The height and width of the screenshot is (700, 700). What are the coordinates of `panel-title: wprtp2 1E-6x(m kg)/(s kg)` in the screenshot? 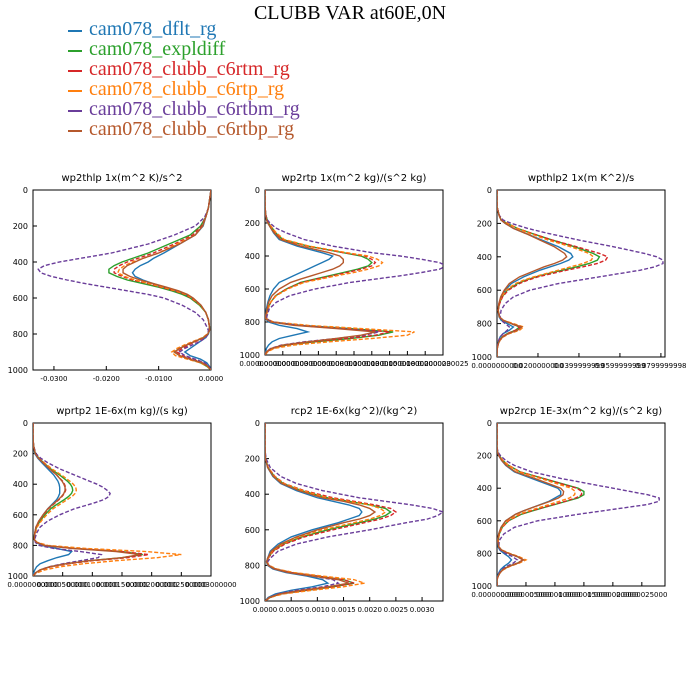 It's located at (122, 411).